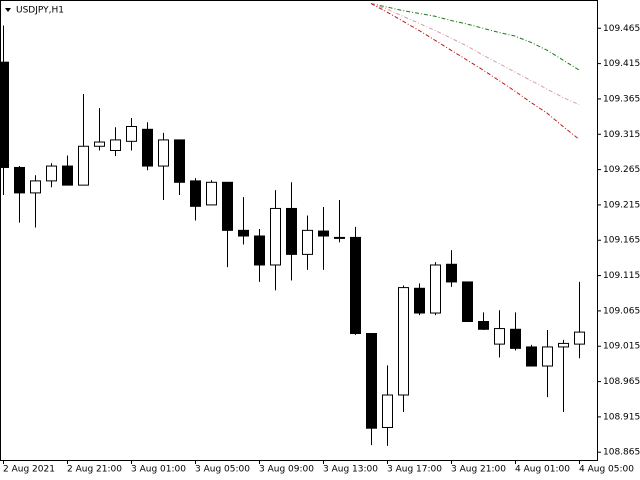 Image resolution: width=640 pixels, height=480 pixels. What do you see at coordinates (29, 470) in the screenshot?
I see `x-tick-label: 2 Aug 2021` at bounding box center [29, 470].